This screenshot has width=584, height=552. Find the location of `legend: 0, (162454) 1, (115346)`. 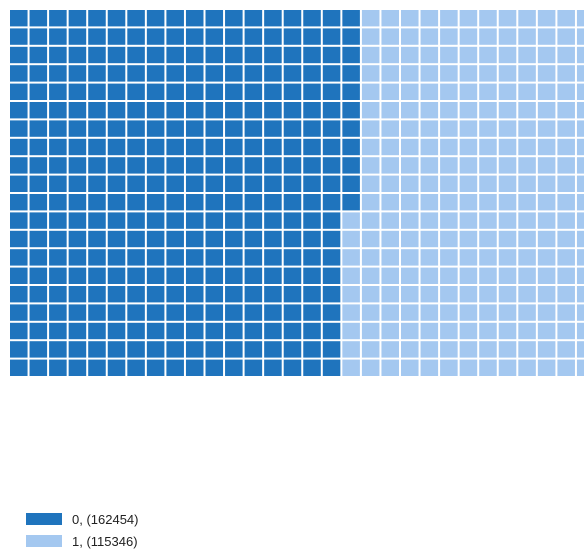

legend: 0, (162454) 1, (115346) is located at coordinates (82, 530).